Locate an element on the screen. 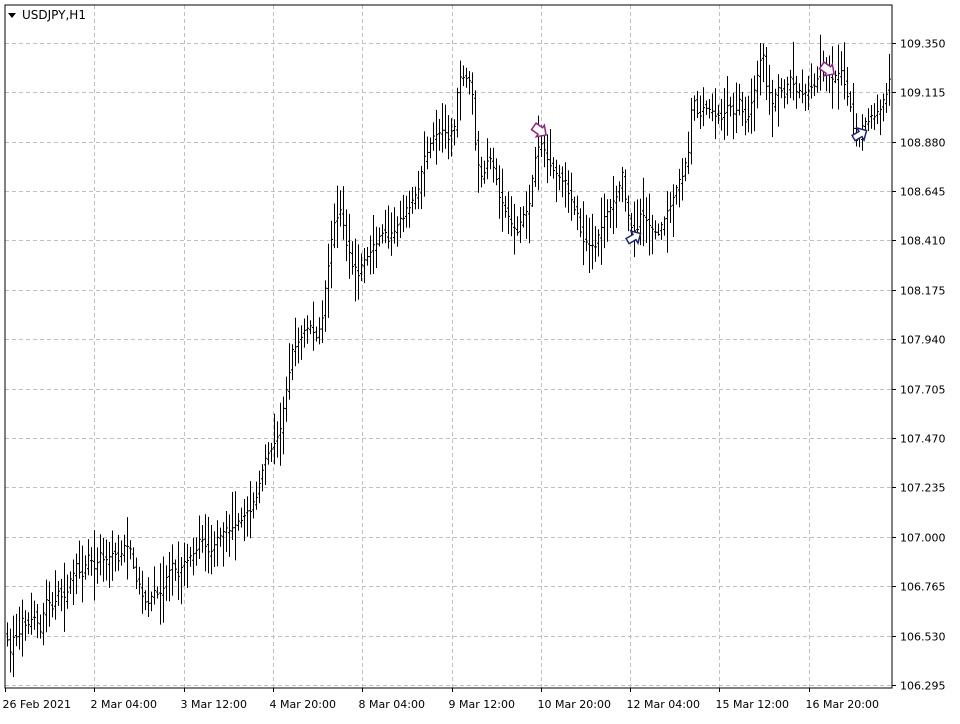  y-tick-label: 107.235 is located at coordinates (923, 488).